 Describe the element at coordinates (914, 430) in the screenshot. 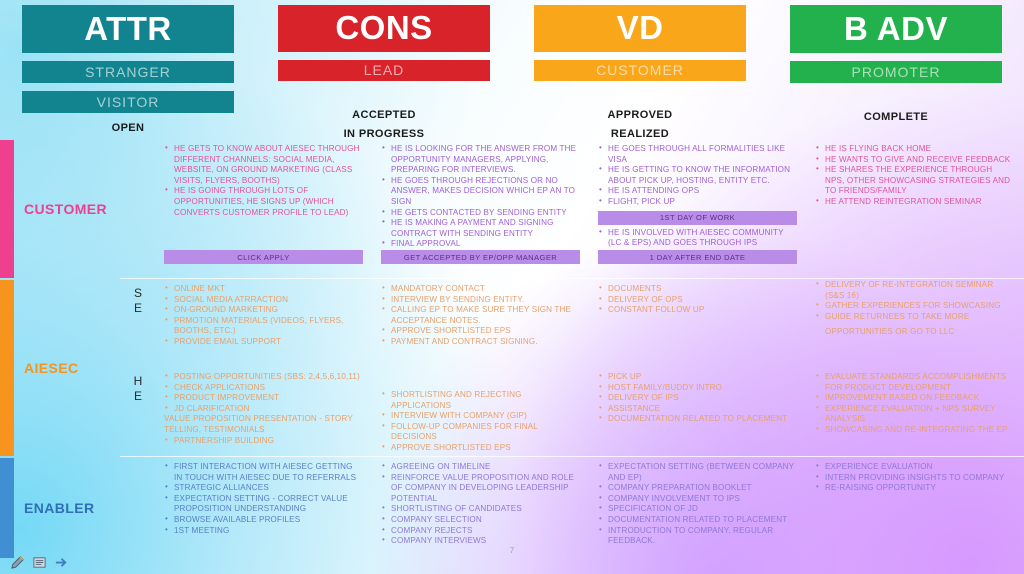

I see `list-item: Showcasing and re-integrating the EP` at that location.